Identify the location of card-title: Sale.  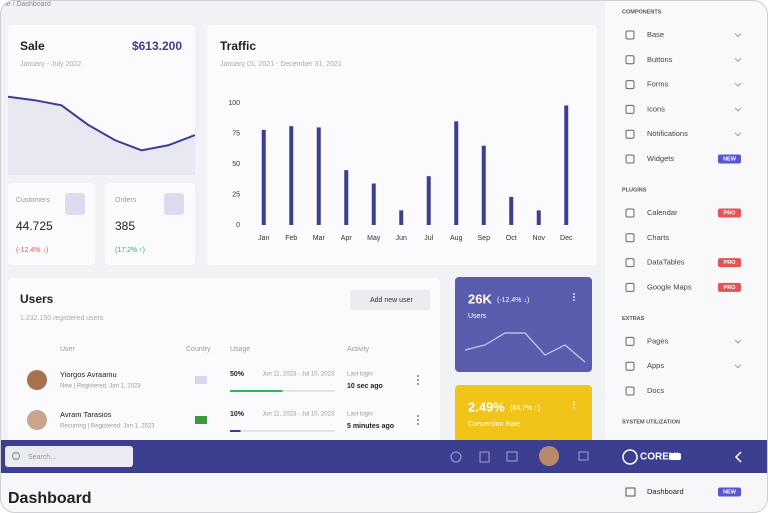
(32, 46).